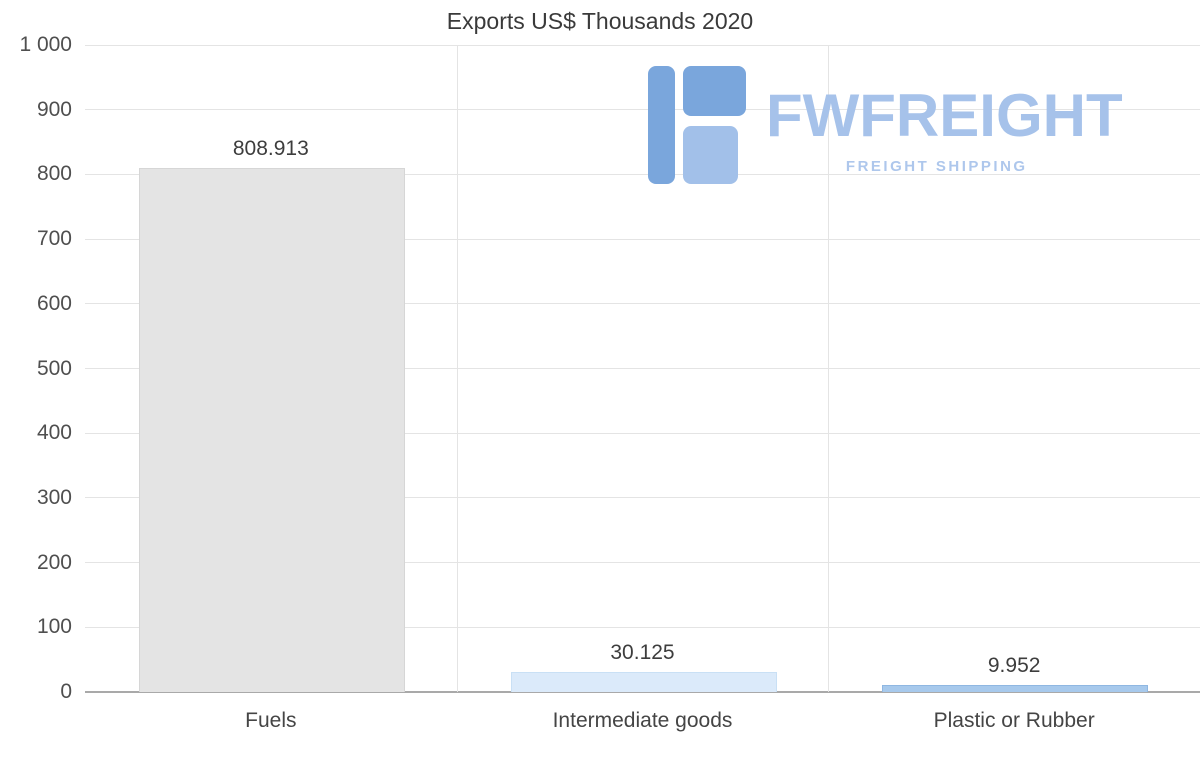  I want to click on bar-intermediate-goods, so click(643, 681).